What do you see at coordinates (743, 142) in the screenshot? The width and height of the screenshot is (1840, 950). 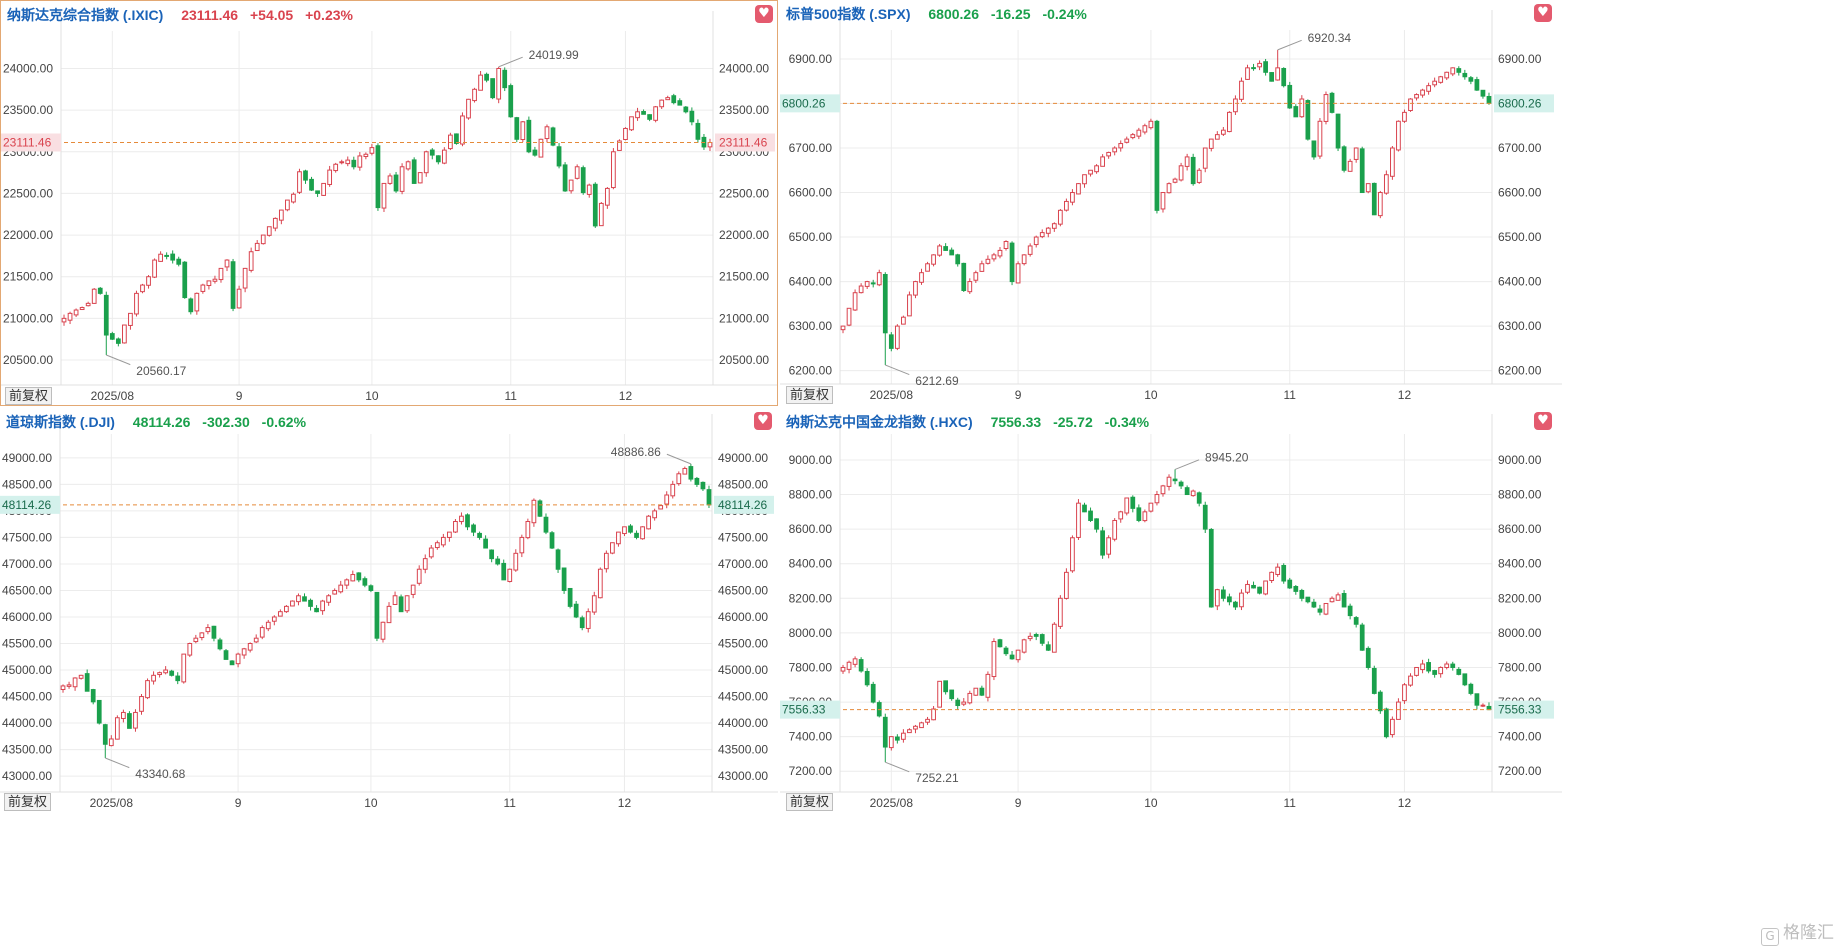 I see `last-price-label-right: 23111.46` at bounding box center [743, 142].